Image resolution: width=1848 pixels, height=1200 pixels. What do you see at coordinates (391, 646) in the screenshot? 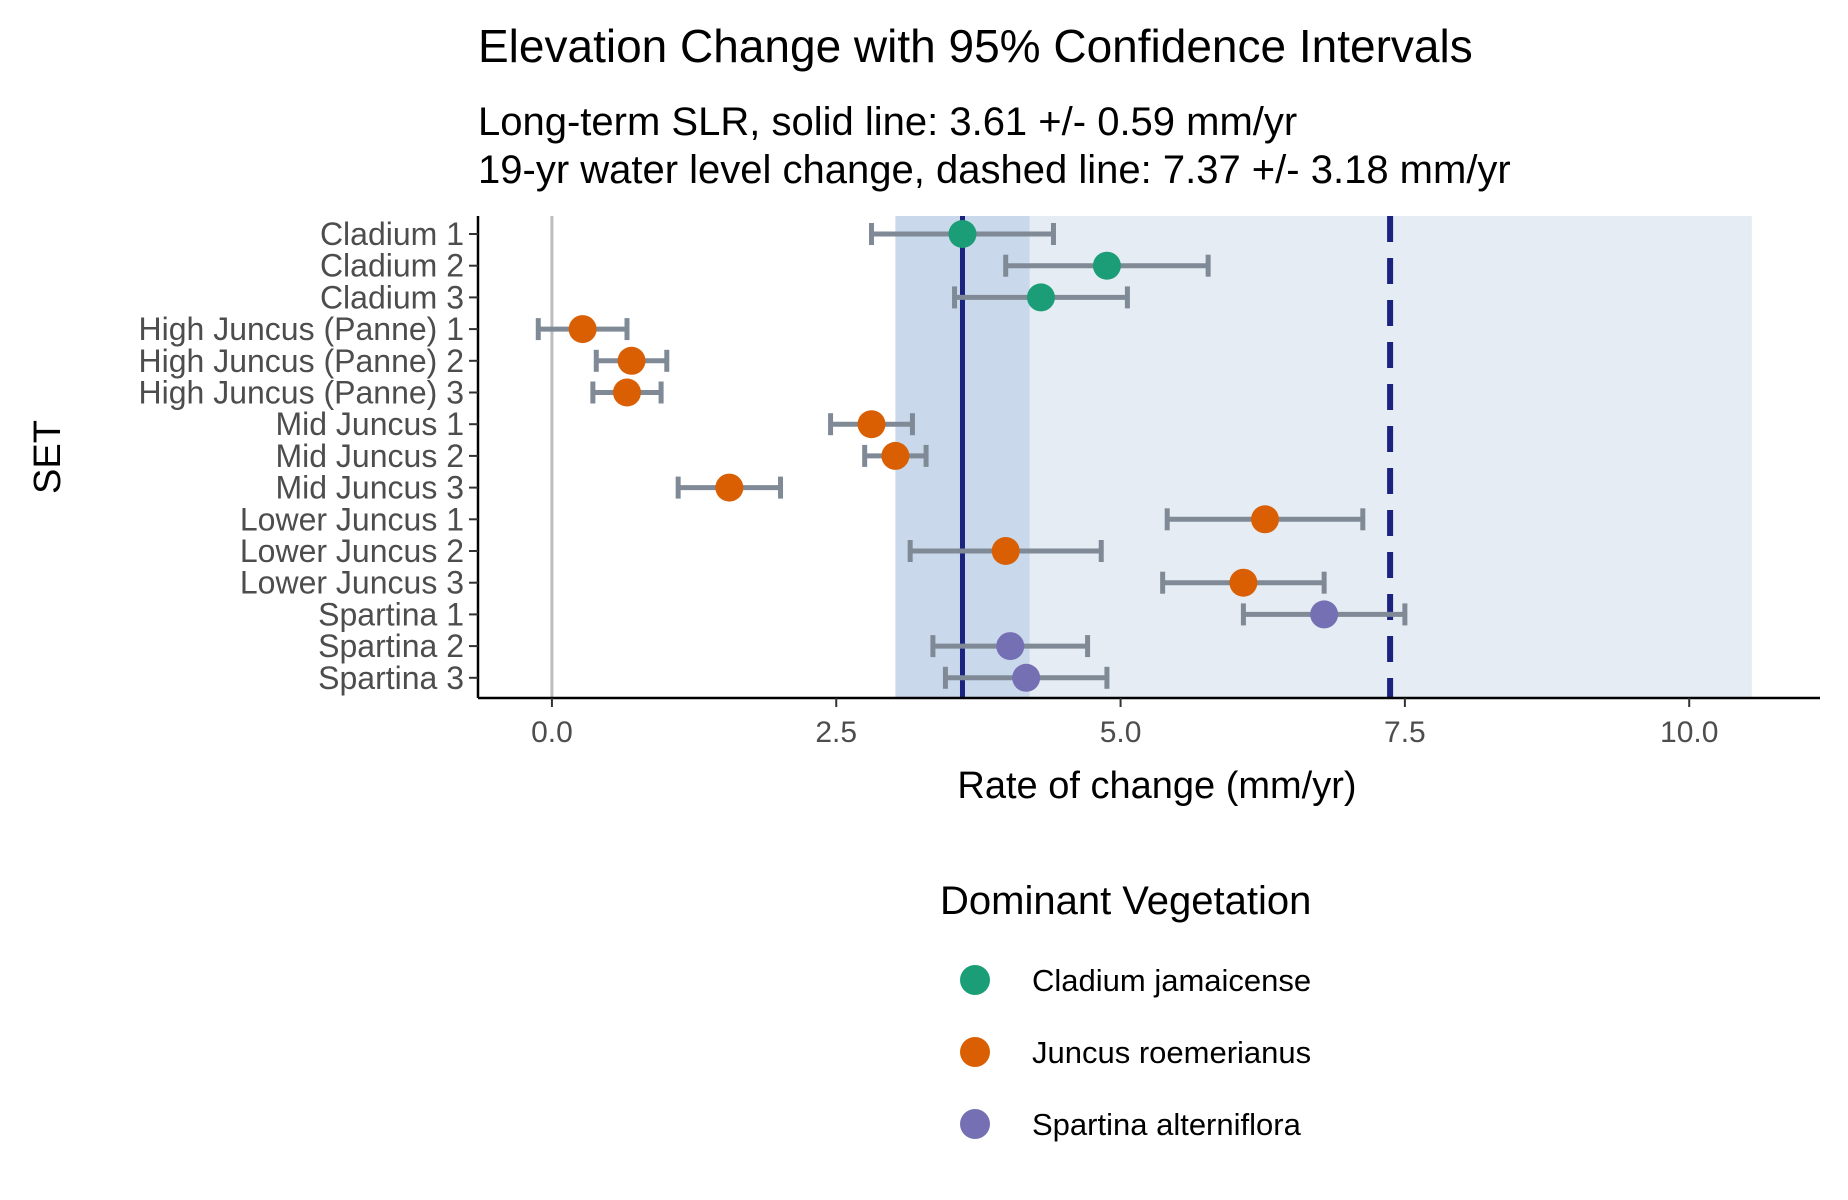
I see `y-tick-label: Spartina 2` at bounding box center [391, 646].